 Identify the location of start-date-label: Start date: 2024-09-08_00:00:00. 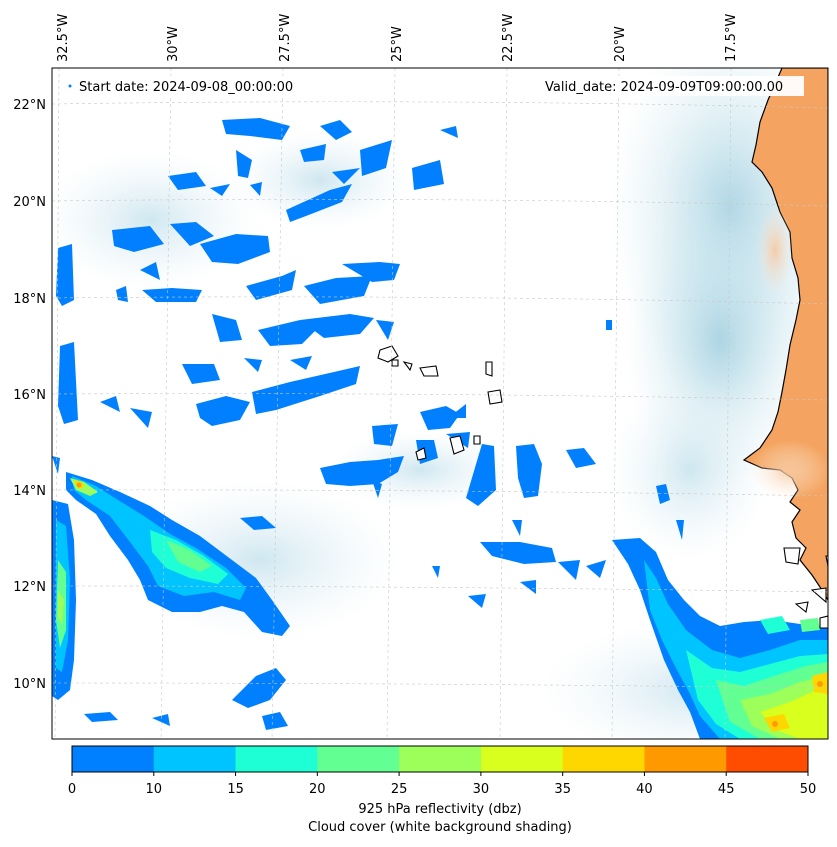
(186, 87).